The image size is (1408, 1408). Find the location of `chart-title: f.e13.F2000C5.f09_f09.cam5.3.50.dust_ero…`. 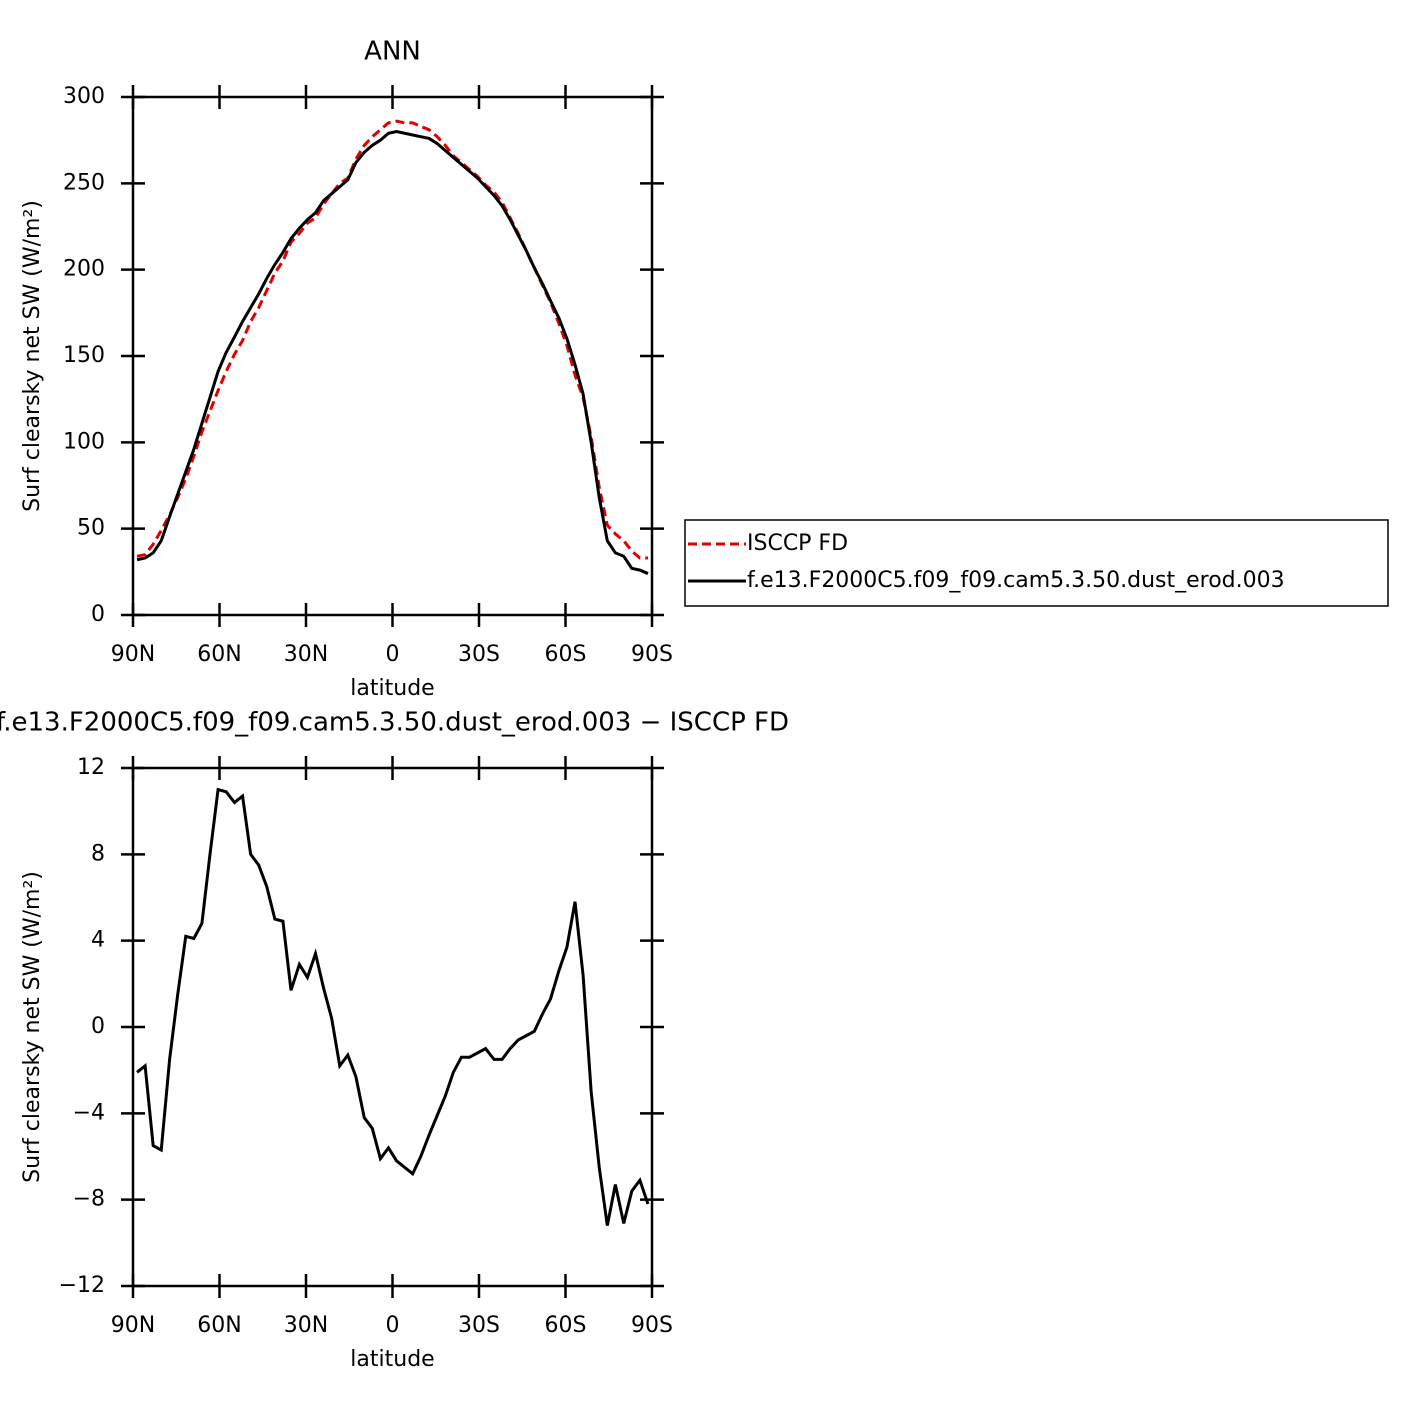

chart-title: f.e13.F2000C5.f09_f09.cam5.3.50.dust_ero… is located at coordinates (394, 723).